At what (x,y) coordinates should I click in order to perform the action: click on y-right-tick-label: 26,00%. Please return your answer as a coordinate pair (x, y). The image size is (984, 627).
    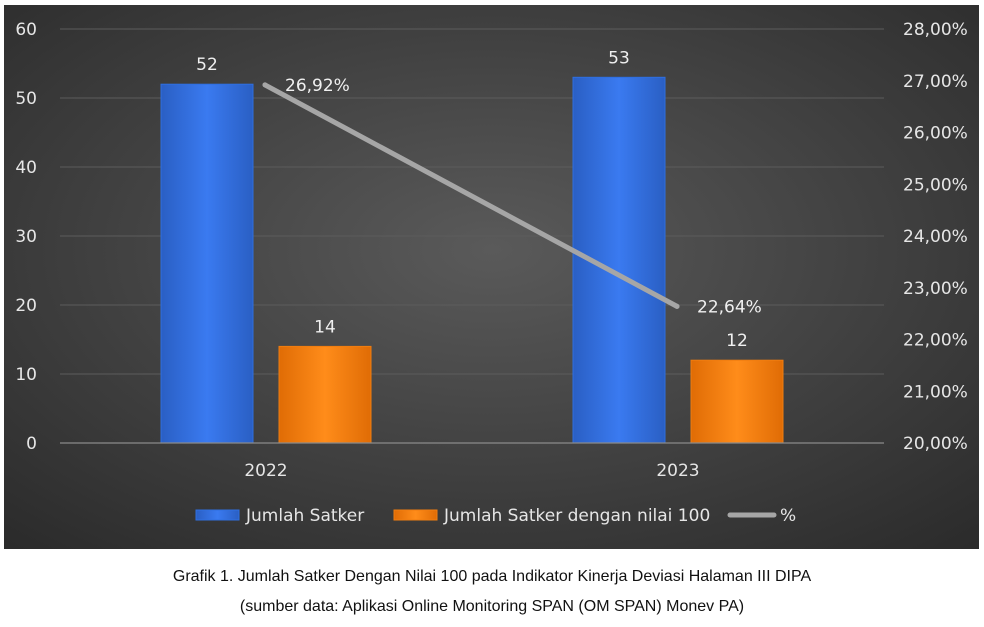
    Looking at the image, I should click on (935, 134).